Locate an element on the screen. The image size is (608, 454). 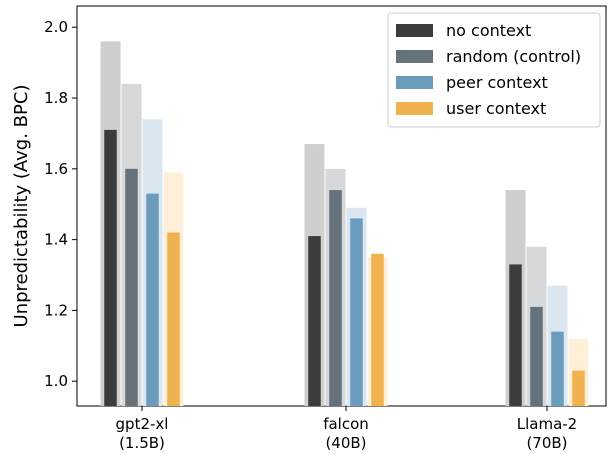
x-axis: gpt2-xl(1.5B) falcon(40B) Llama-2(70B) is located at coordinates (346, 429).